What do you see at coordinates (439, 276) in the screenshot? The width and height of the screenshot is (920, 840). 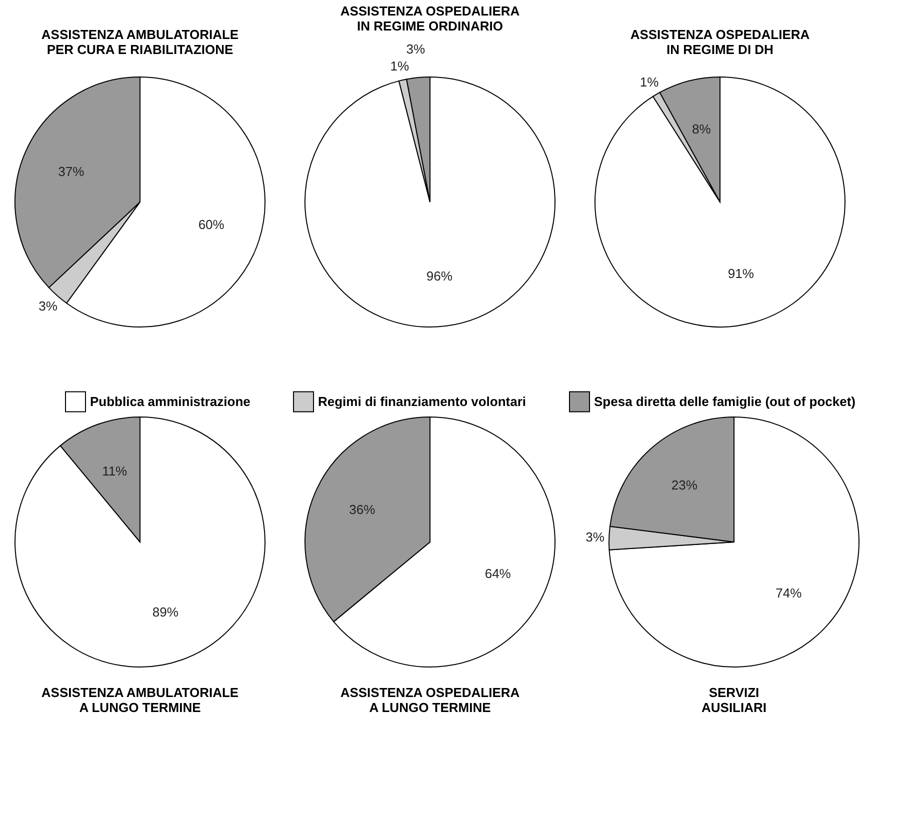 I see `data-label: 96%` at bounding box center [439, 276].